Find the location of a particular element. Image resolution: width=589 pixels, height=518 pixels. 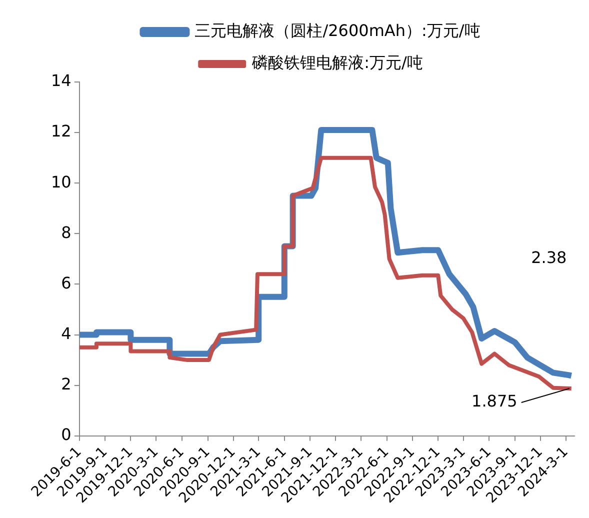

y-tick-label: 6 is located at coordinates (66, 282).